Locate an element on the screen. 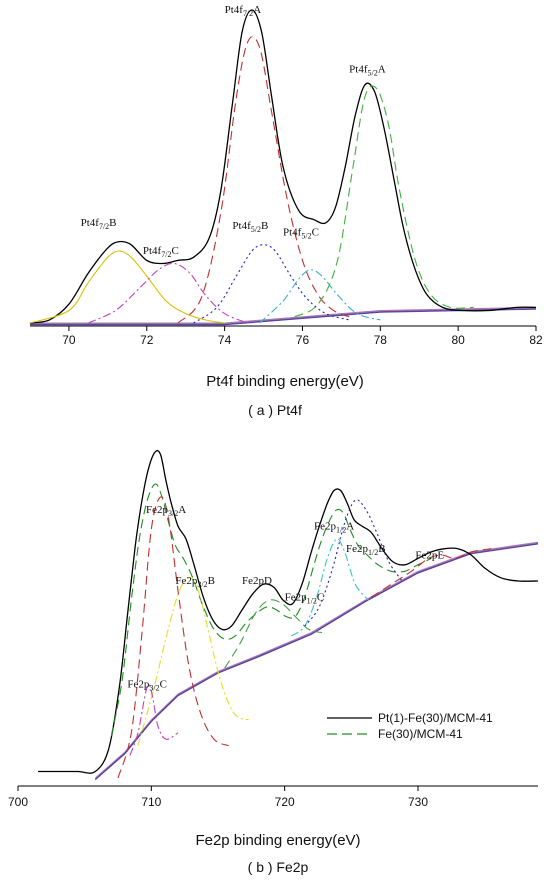 This screenshot has height=887, width=550. panel-a-caption: ( a ) Pt4f is located at coordinates (275, 410).